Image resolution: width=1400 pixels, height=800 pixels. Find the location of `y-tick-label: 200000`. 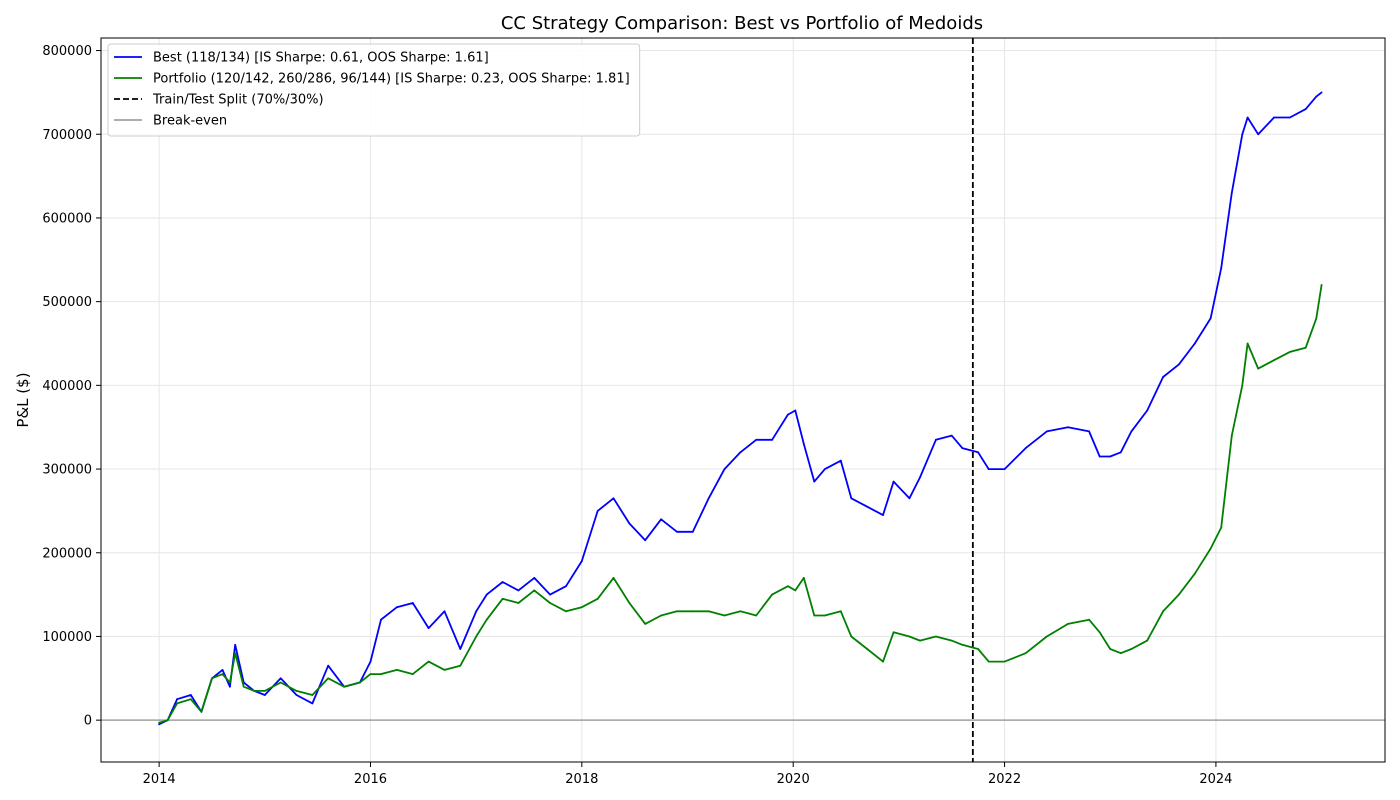

y-tick-label: 200000 is located at coordinates (67, 553).